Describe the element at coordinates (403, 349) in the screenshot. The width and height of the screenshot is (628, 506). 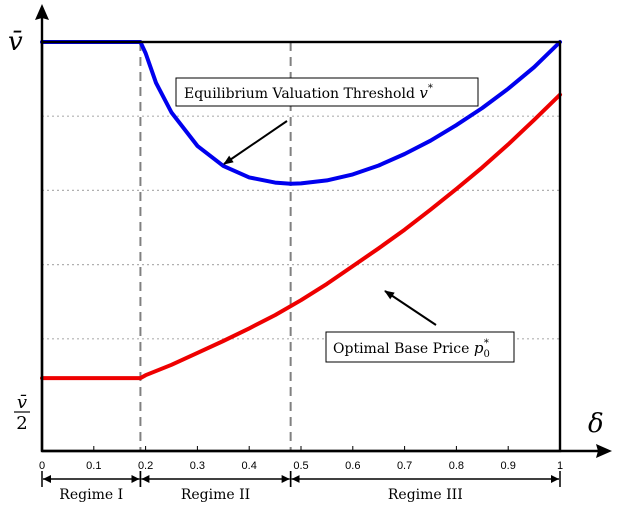
I see `annotation-text-main: Optimal Base Price` at that location.